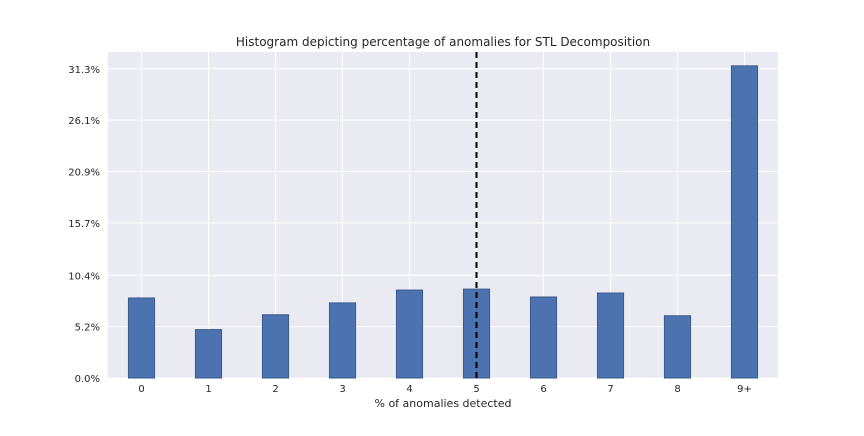  What do you see at coordinates (84, 173) in the screenshot?
I see `y-tick-label: 20.9%` at bounding box center [84, 173].